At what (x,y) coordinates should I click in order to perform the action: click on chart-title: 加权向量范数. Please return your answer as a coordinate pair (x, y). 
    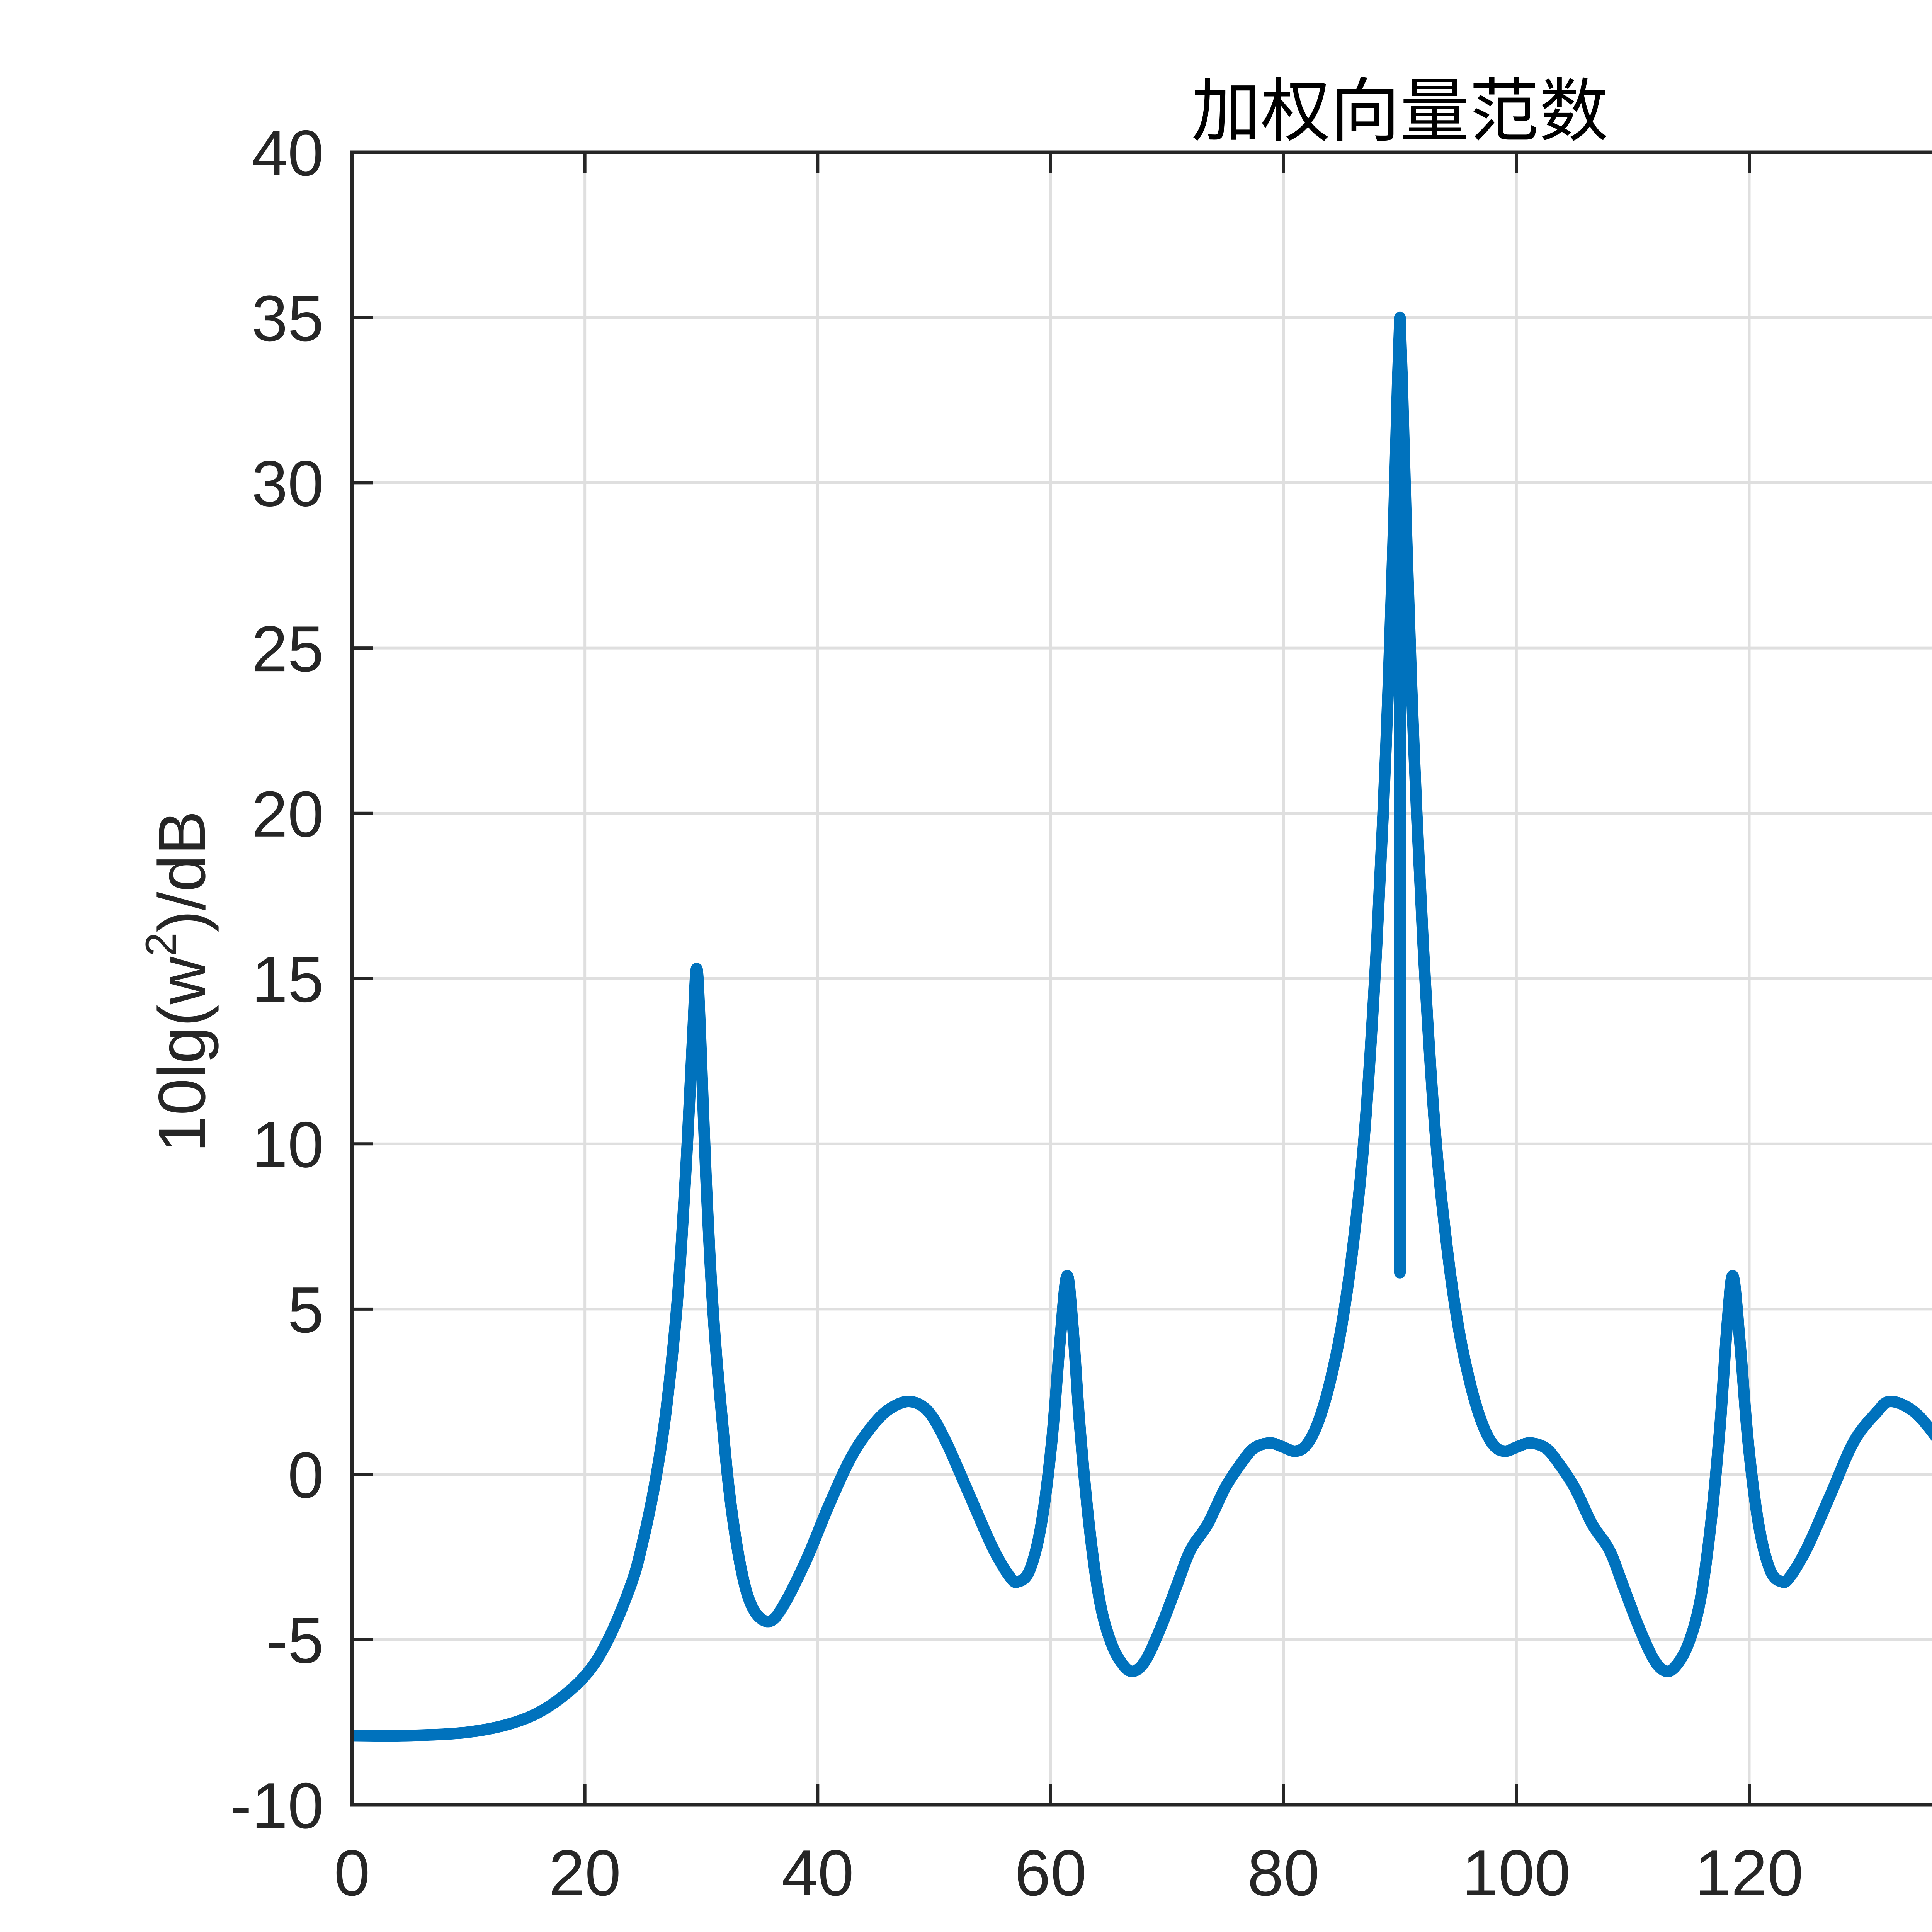
    Looking at the image, I should click on (1400, 112).